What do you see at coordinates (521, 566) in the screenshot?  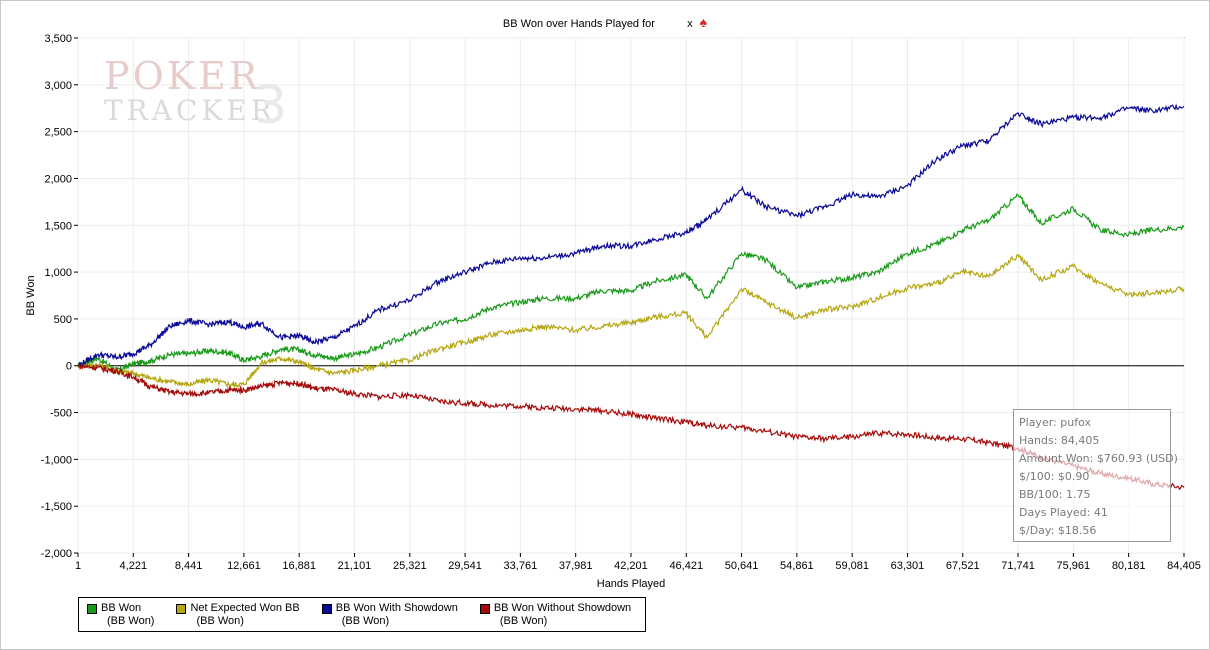 I see `x-tick-label: 33,761` at bounding box center [521, 566].